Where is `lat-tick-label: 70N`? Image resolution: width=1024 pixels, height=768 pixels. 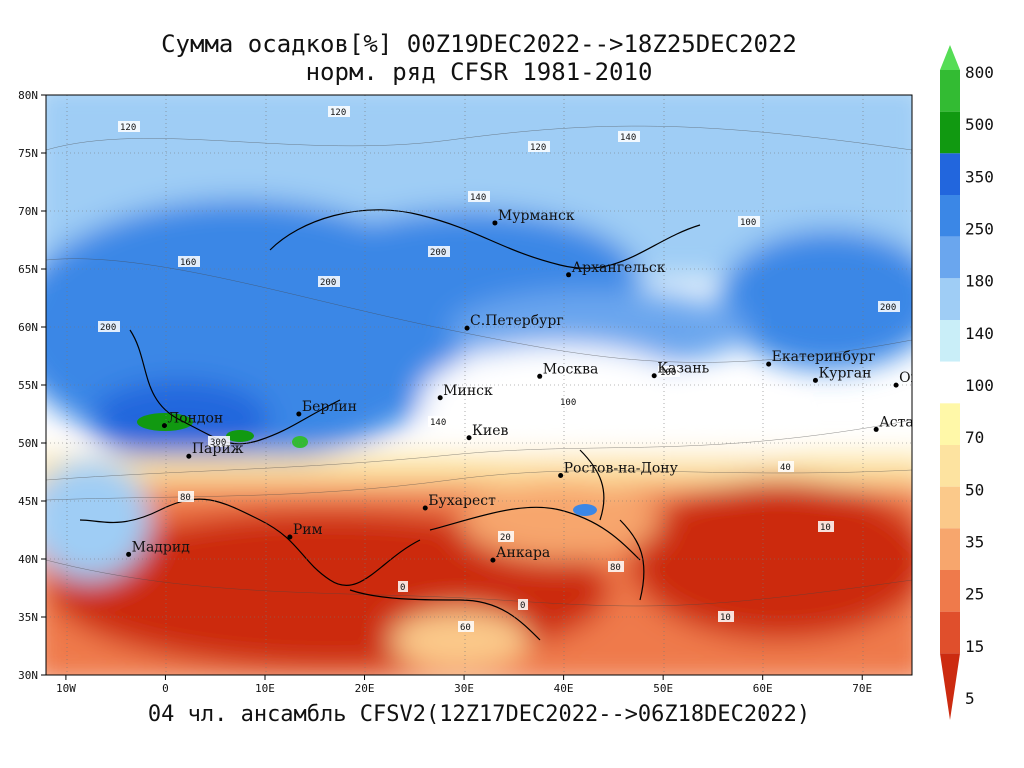 lat-tick-label: 70N is located at coordinates (28, 211).